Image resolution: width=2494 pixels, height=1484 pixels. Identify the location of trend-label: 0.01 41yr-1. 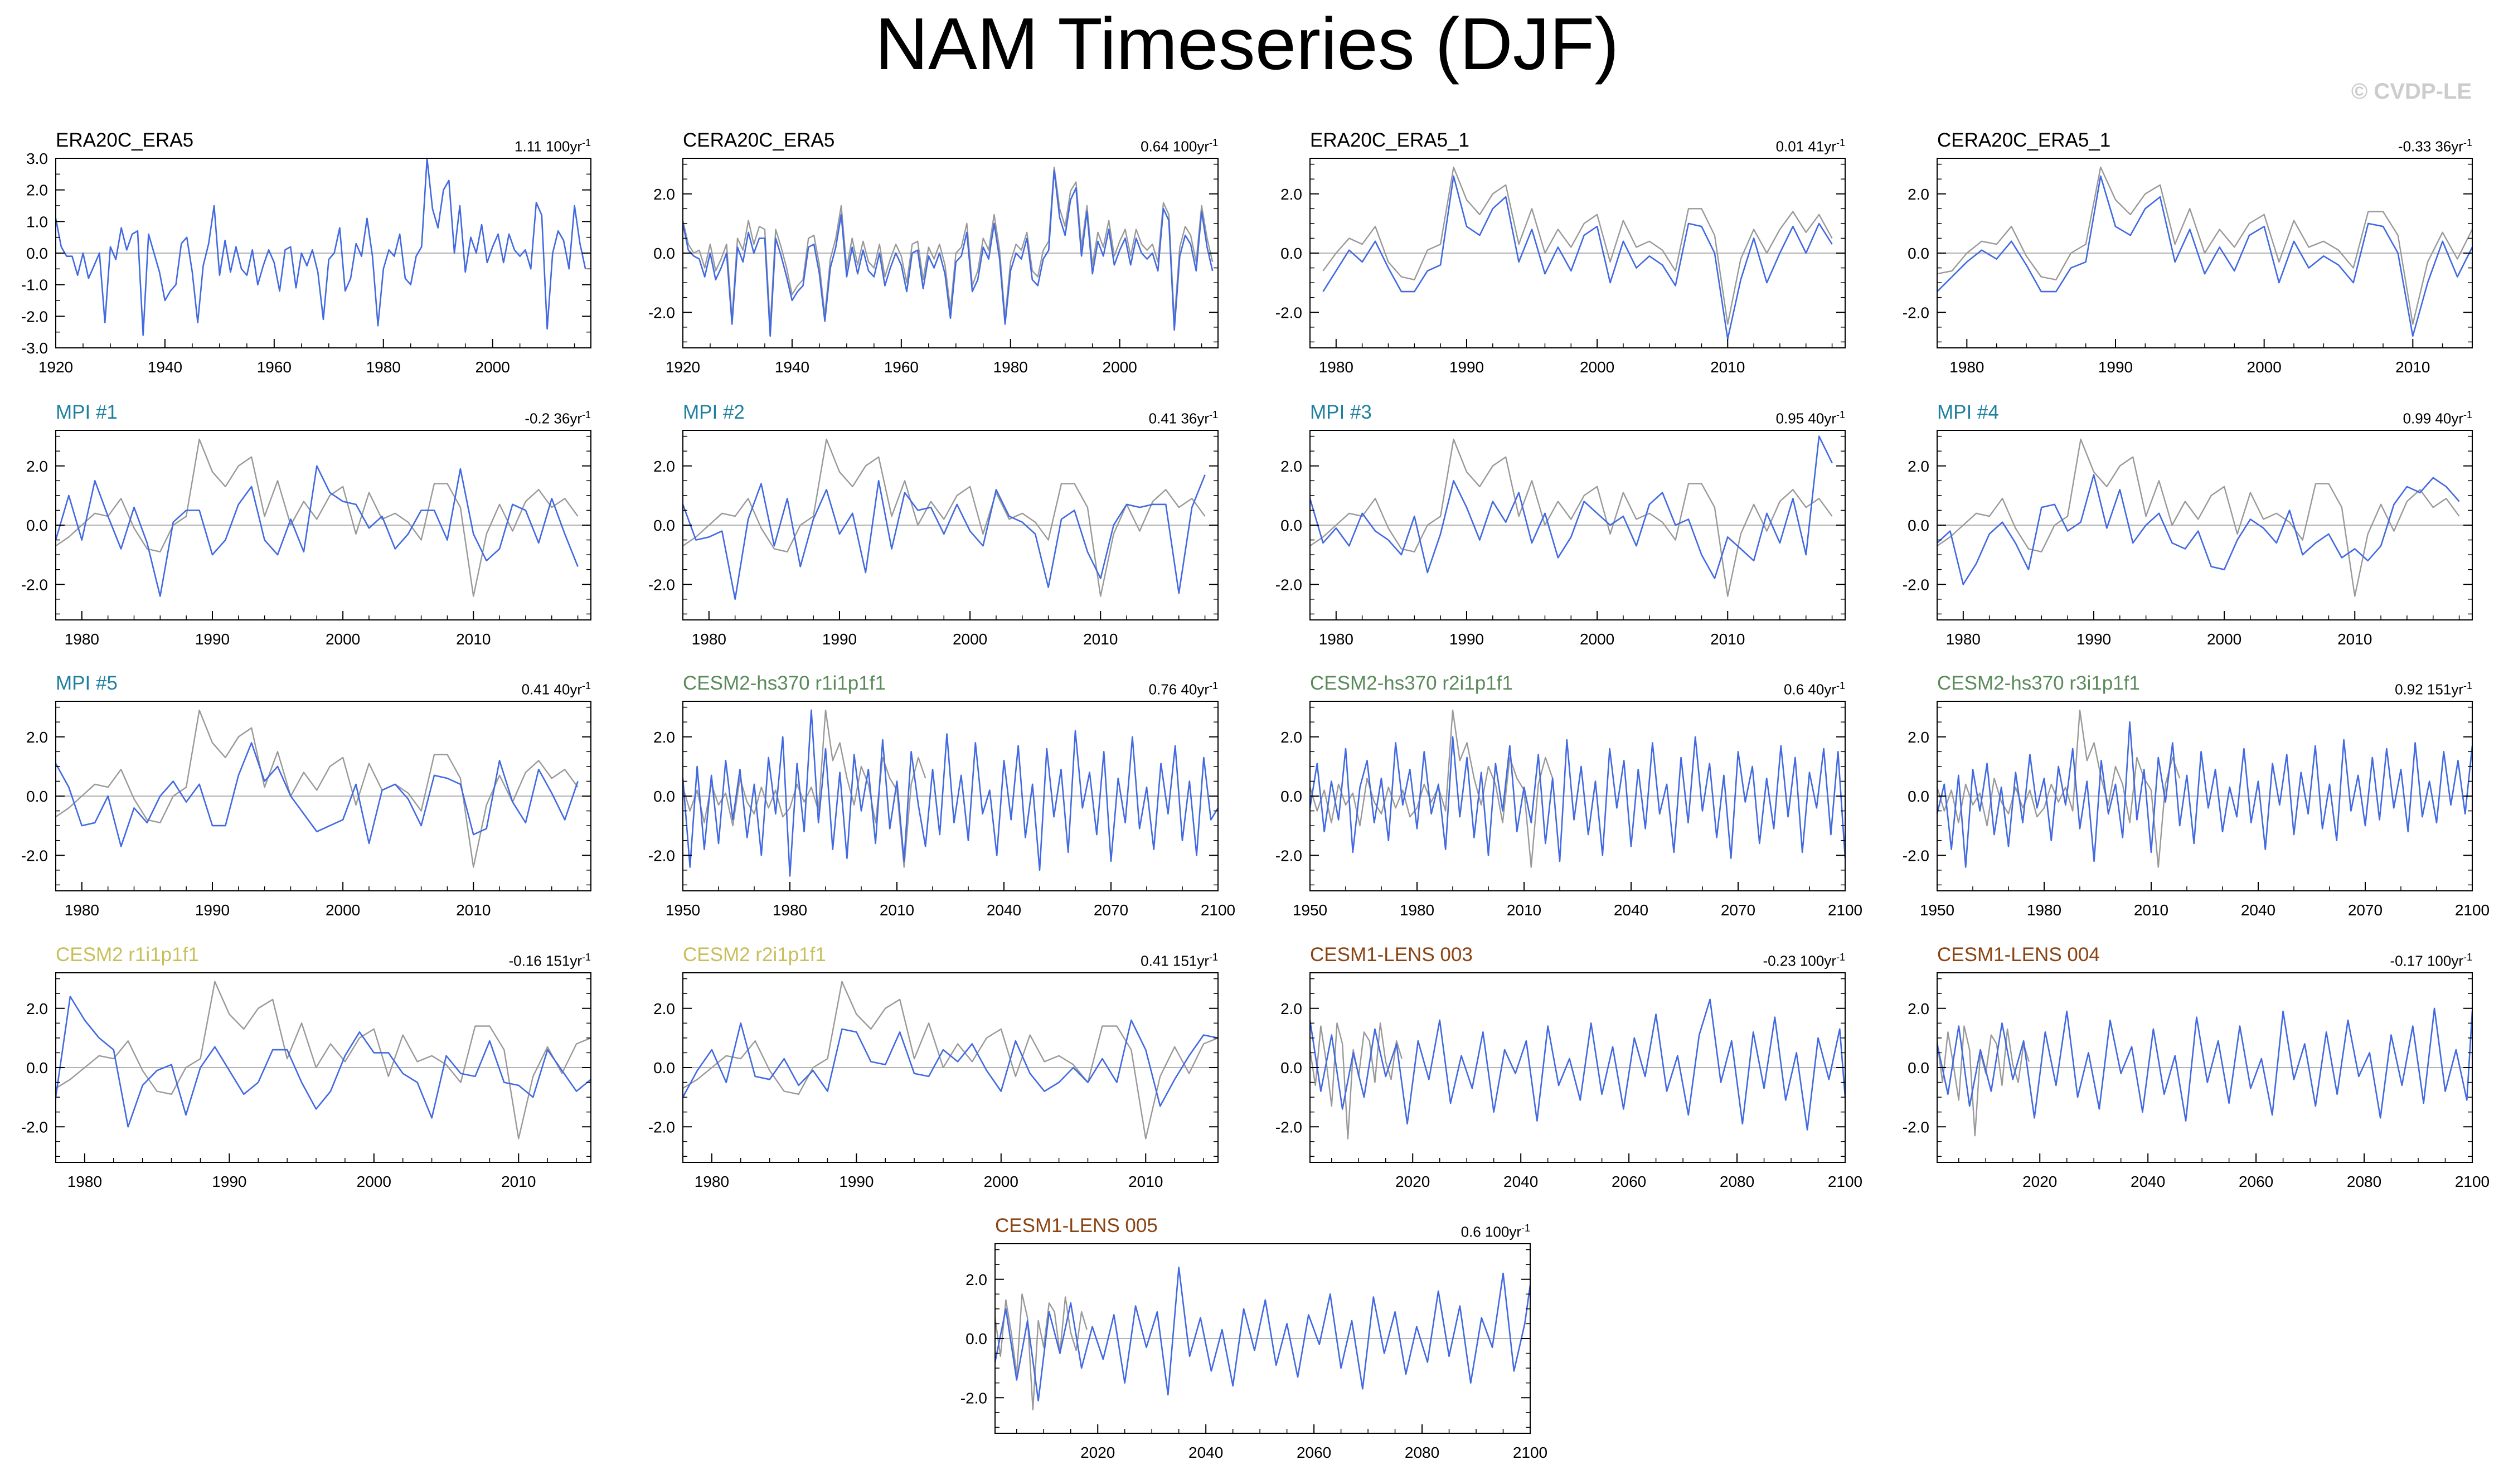
(1811, 146).